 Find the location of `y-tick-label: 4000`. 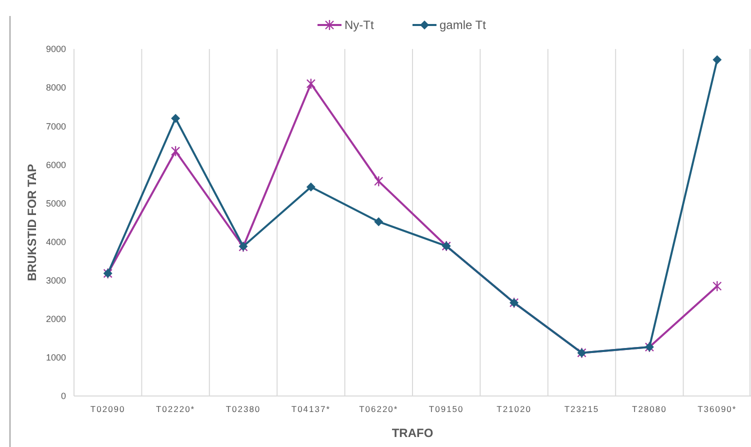

y-tick-label: 4000 is located at coordinates (56, 241).